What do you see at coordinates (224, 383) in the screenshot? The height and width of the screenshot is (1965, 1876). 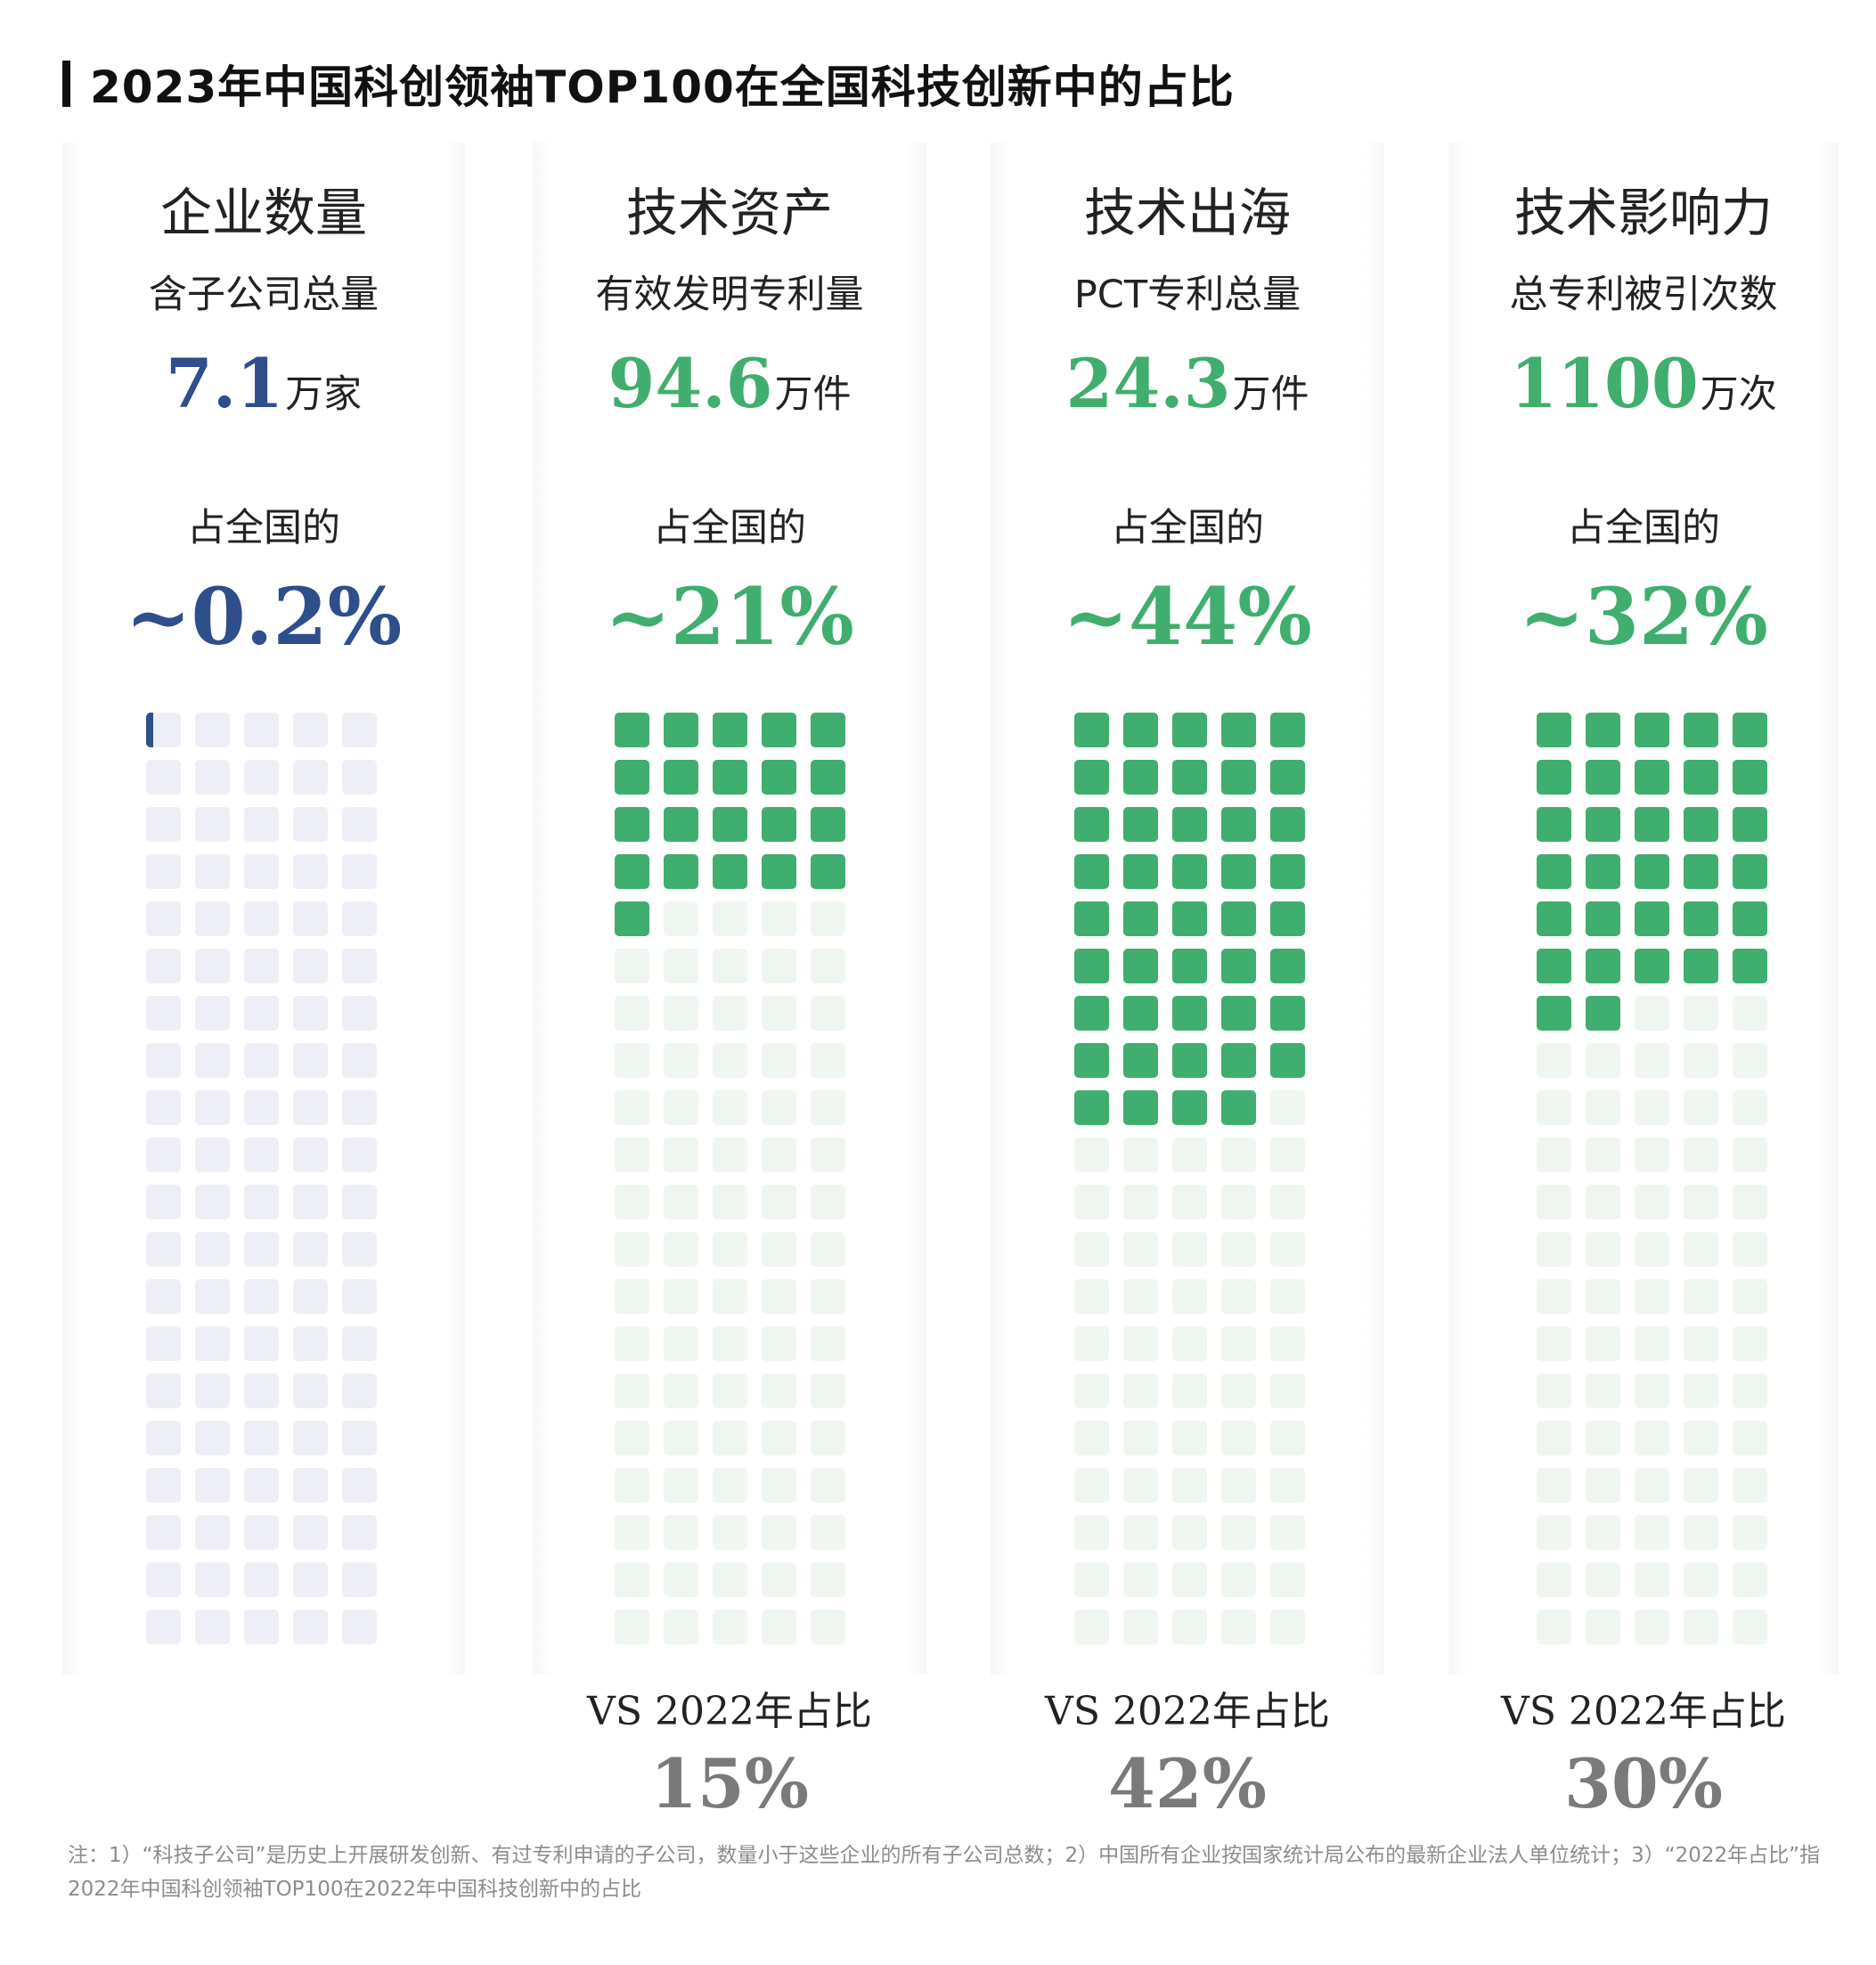 I see `value-number: 7.1` at bounding box center [224, 383].